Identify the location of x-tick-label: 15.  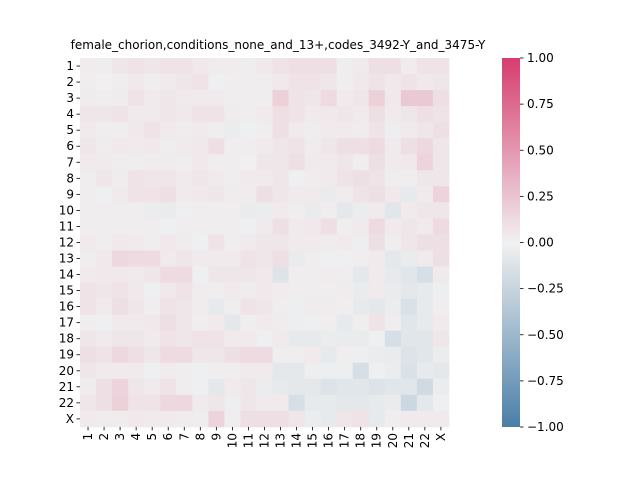
(313, 440).